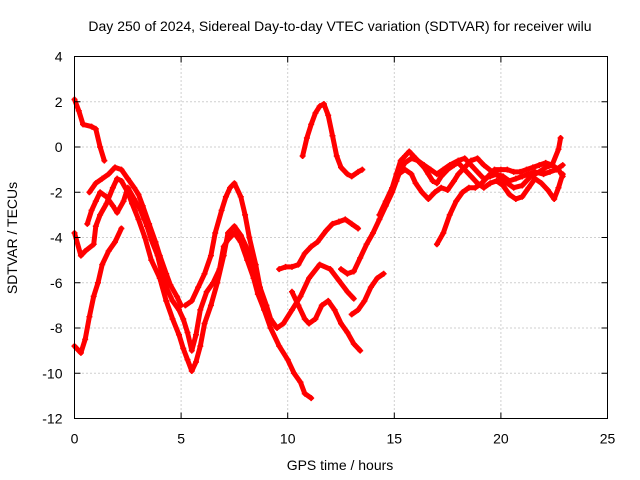 The width and height of the screenshot is (640, 480). Describe the element at coordinates (608, 439) in the screenshot. I see `x-tick-label: 25` at that location.